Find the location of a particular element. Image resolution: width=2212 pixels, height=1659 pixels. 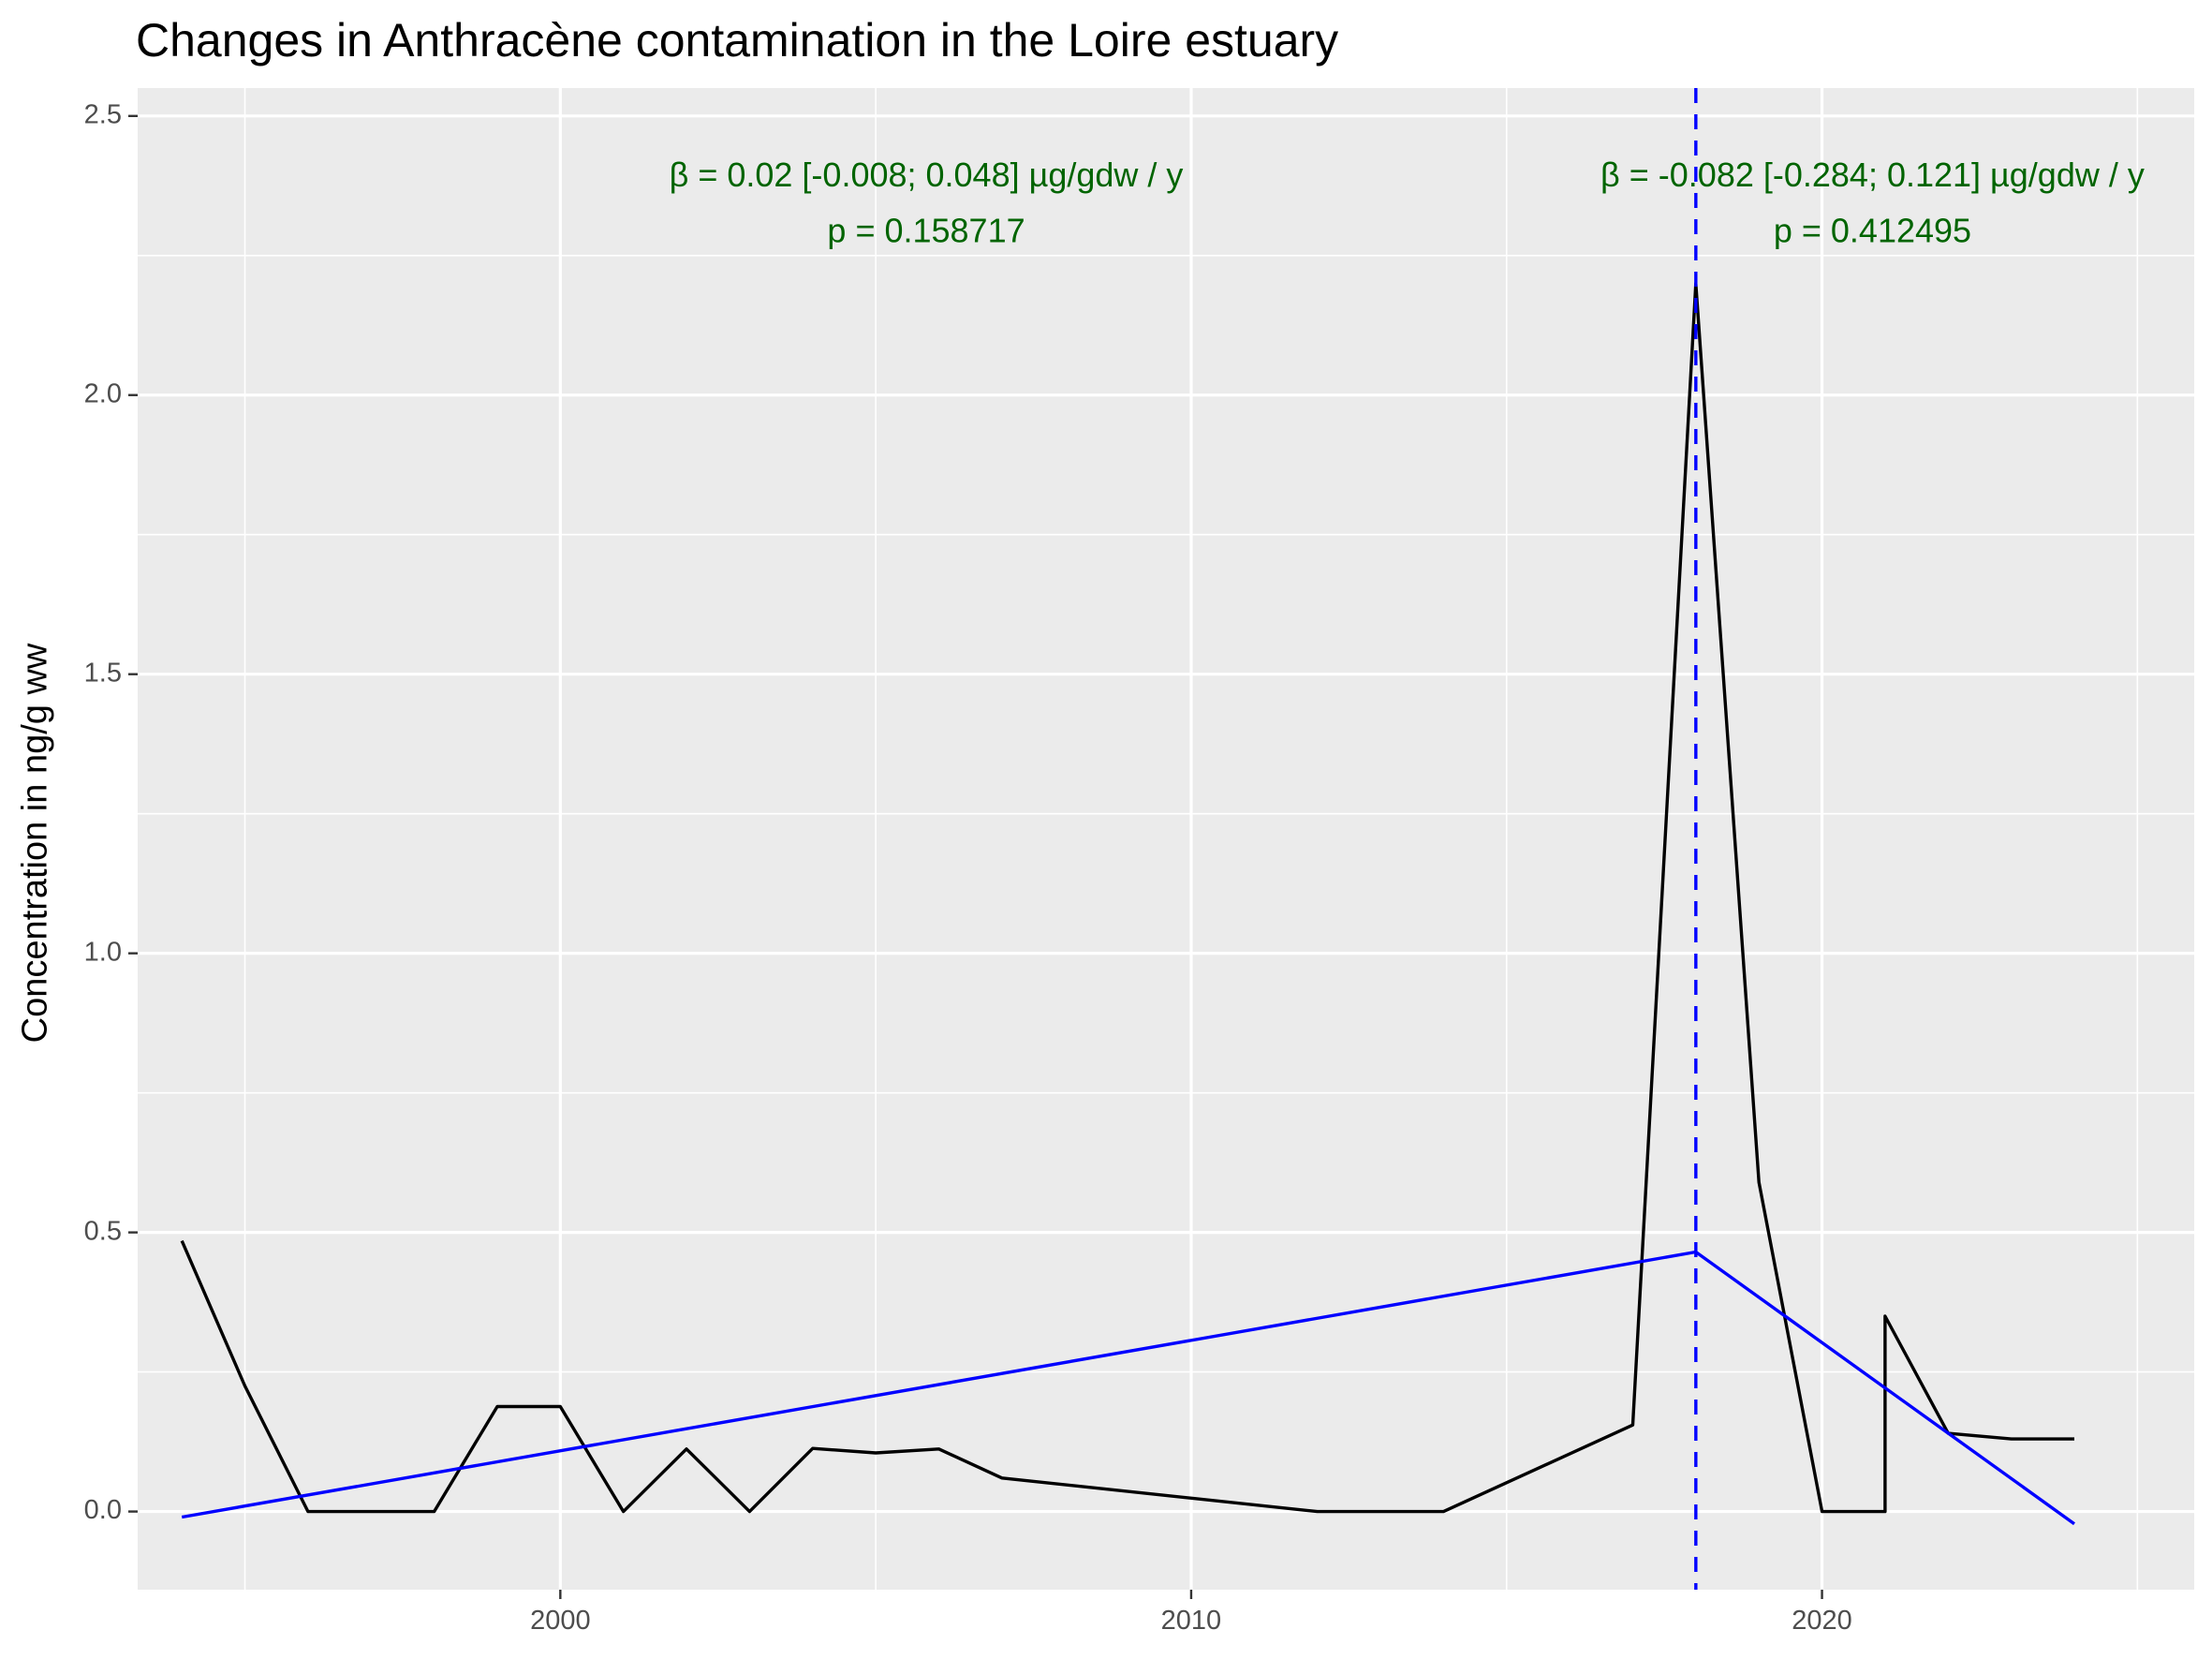

x-tick-label: 2000 is located at coordinates (561, 1621).